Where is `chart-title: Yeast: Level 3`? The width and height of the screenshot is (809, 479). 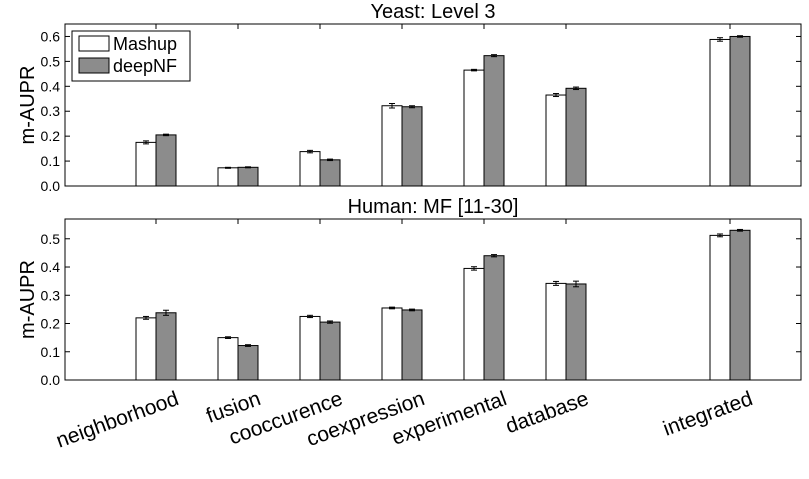
chart-title: Yeast: Level 3 is located at coordinates (433, 12).